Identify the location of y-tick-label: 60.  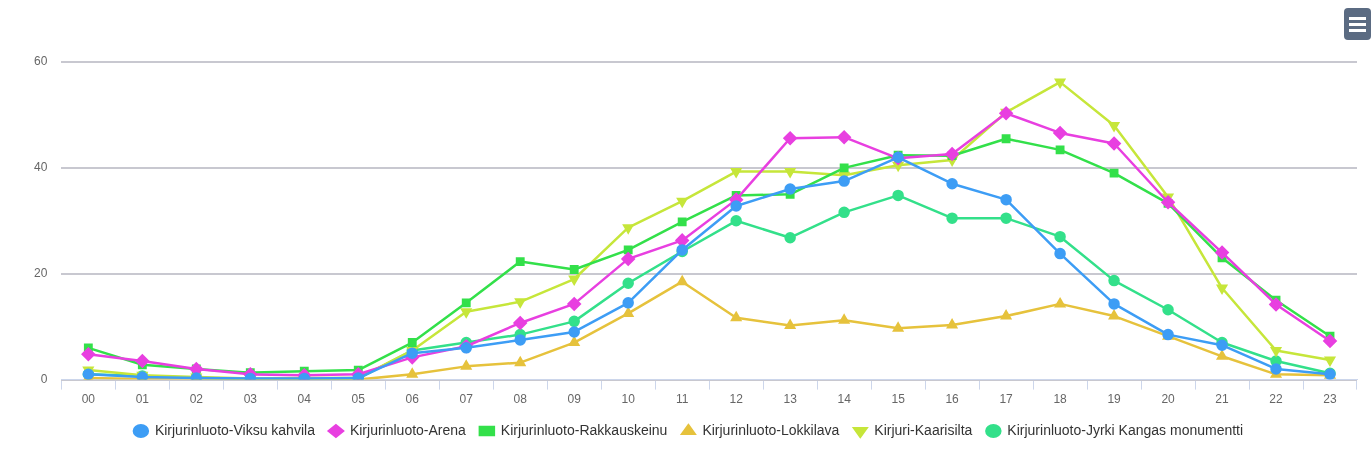
(40, 61).